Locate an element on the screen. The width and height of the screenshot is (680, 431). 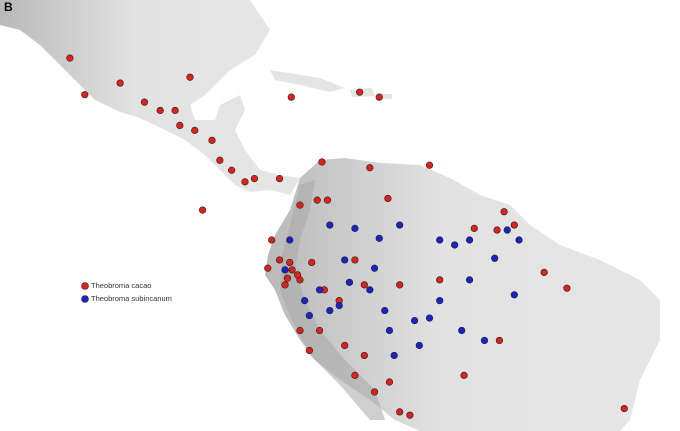
legend-label: Theobroma cacao is located at coordinates (121, 285).